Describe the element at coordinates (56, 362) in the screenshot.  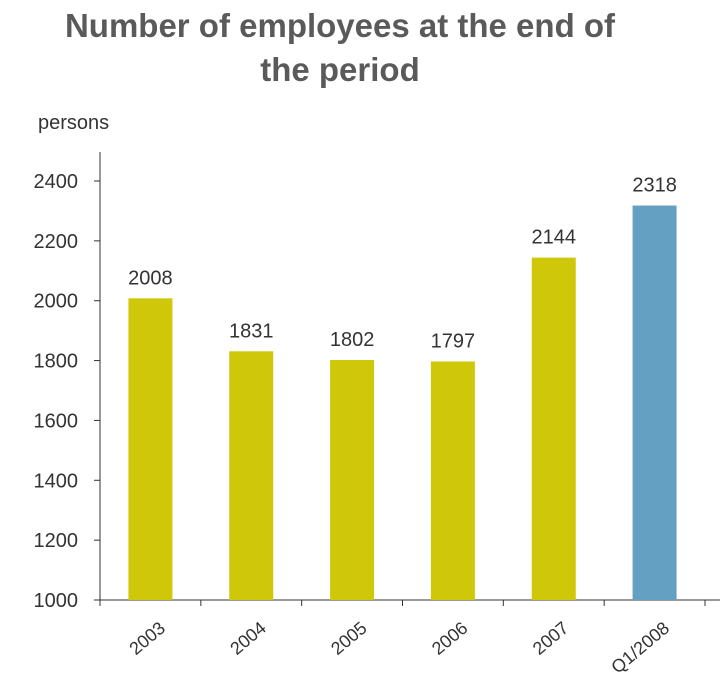
I see `y-tick-label: 1800` at that location.